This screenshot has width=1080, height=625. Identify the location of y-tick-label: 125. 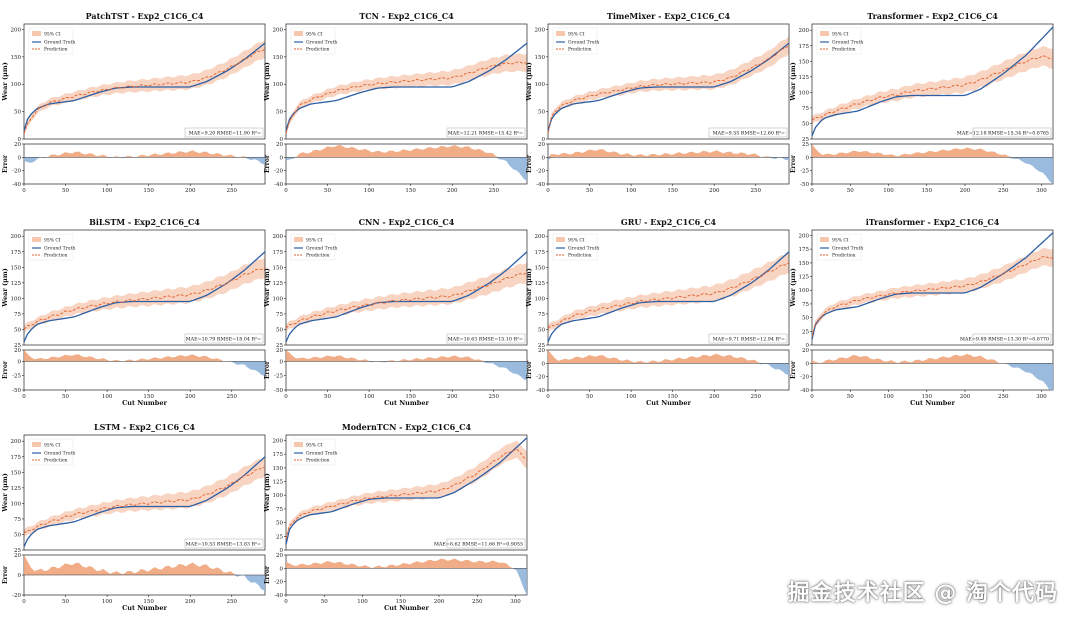
(804, 78).